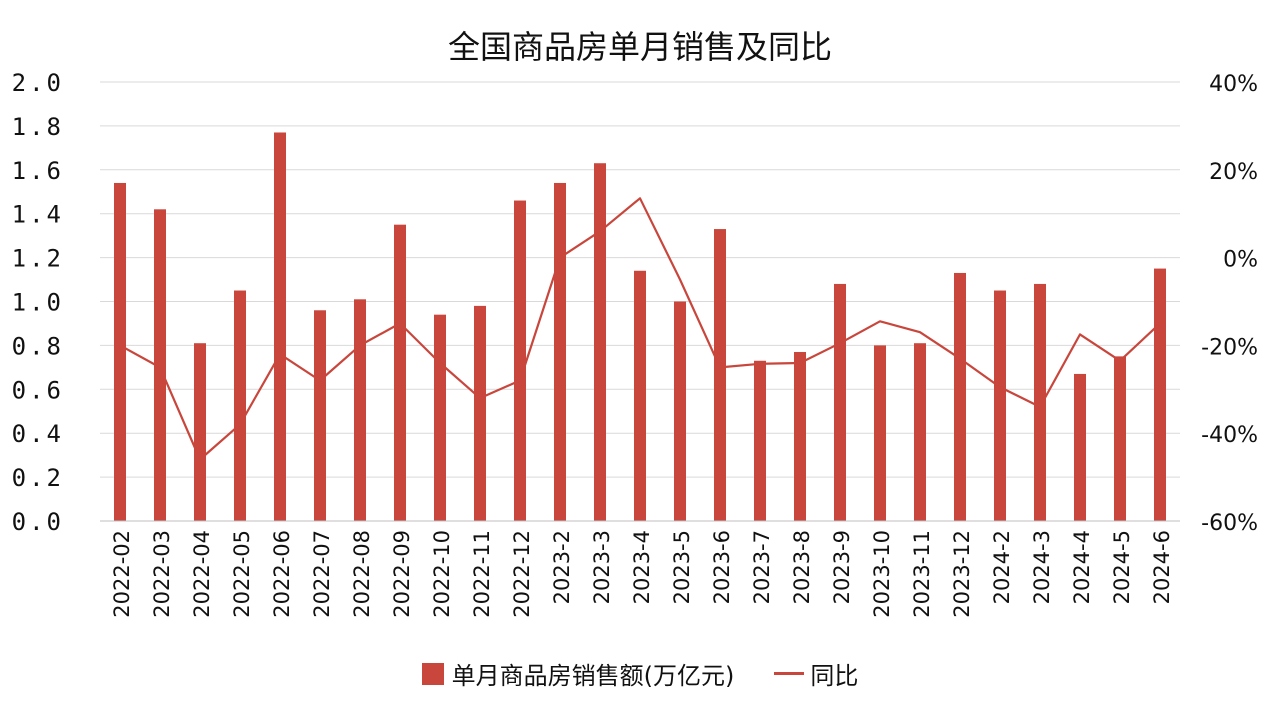 The width and height of the screenshot is (1280, 720). I want to click on legend: 单月商品房销售额(万亿元) 同比, so click(640, 673).